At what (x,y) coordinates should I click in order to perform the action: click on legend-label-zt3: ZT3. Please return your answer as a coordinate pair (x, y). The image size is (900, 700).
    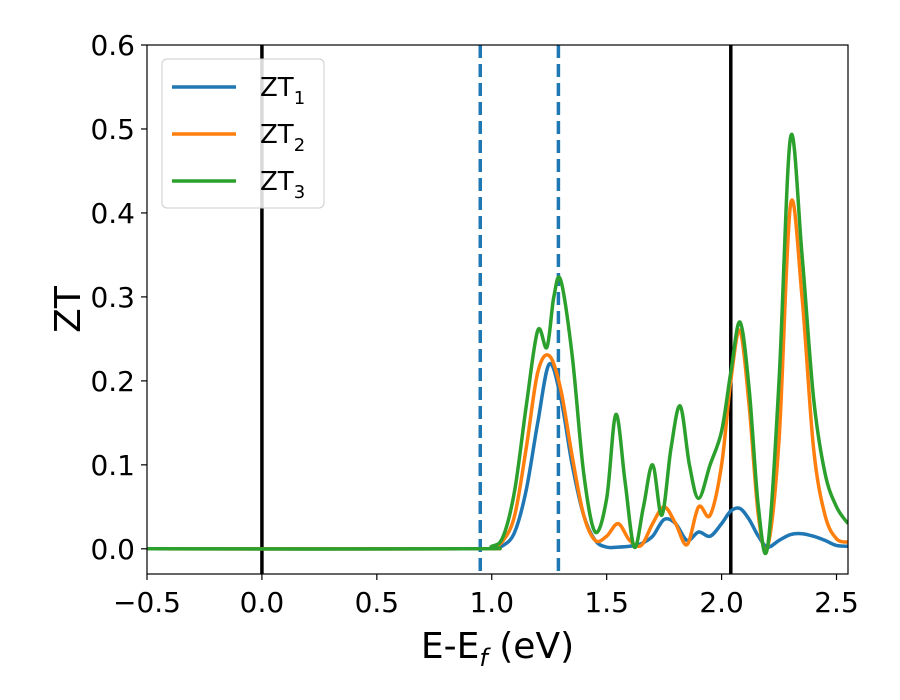
    Looking at the image, I should click on (282, 185).